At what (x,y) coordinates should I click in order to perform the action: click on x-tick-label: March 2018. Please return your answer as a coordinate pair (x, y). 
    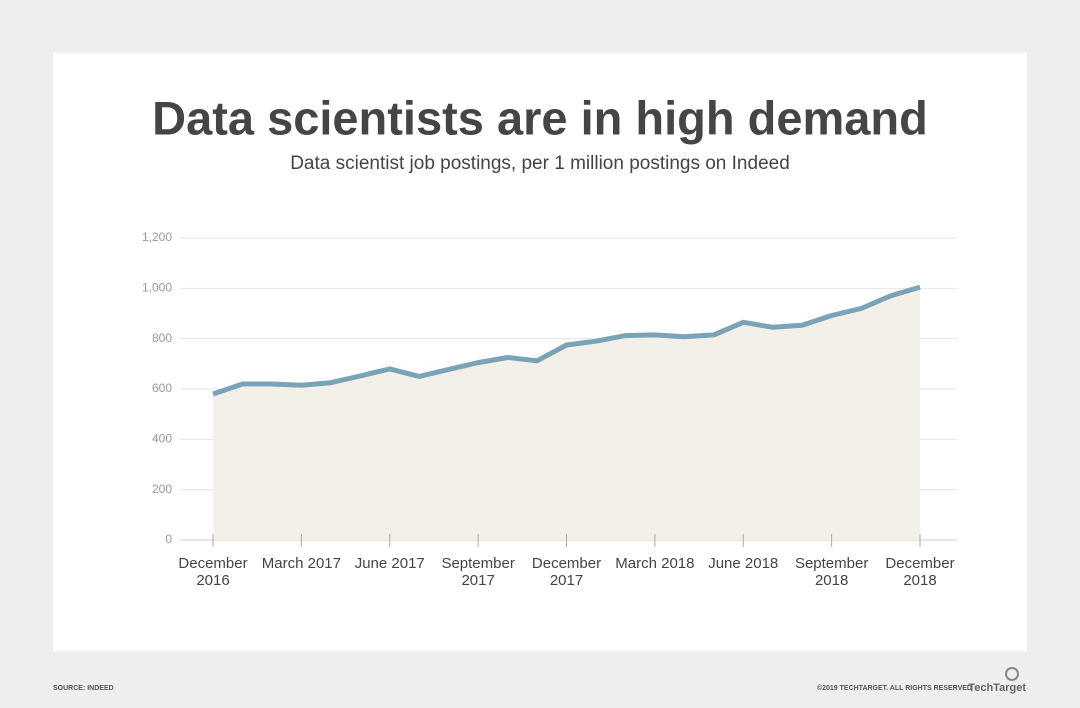
    Looking at the image, I should click on (655, 563).